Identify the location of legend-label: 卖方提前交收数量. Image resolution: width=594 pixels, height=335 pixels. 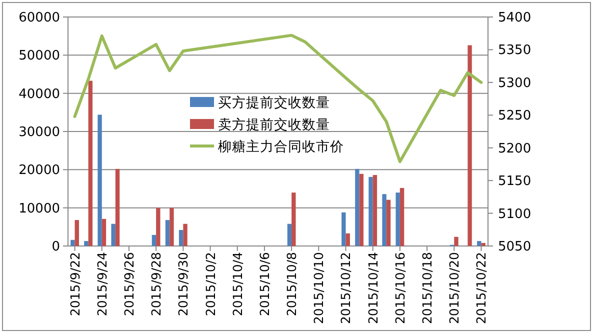
(274, 125).